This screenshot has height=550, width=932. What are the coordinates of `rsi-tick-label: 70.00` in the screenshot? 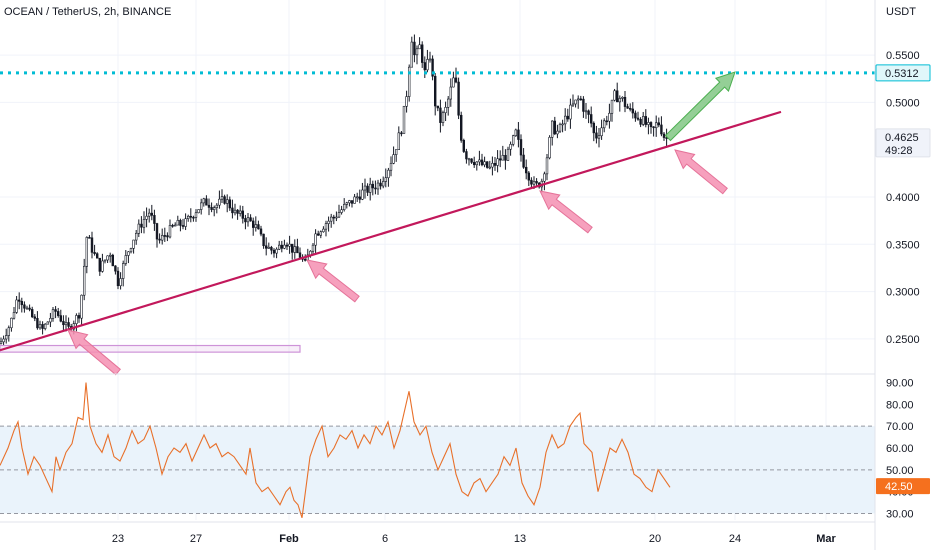 It's located at (900, 427).